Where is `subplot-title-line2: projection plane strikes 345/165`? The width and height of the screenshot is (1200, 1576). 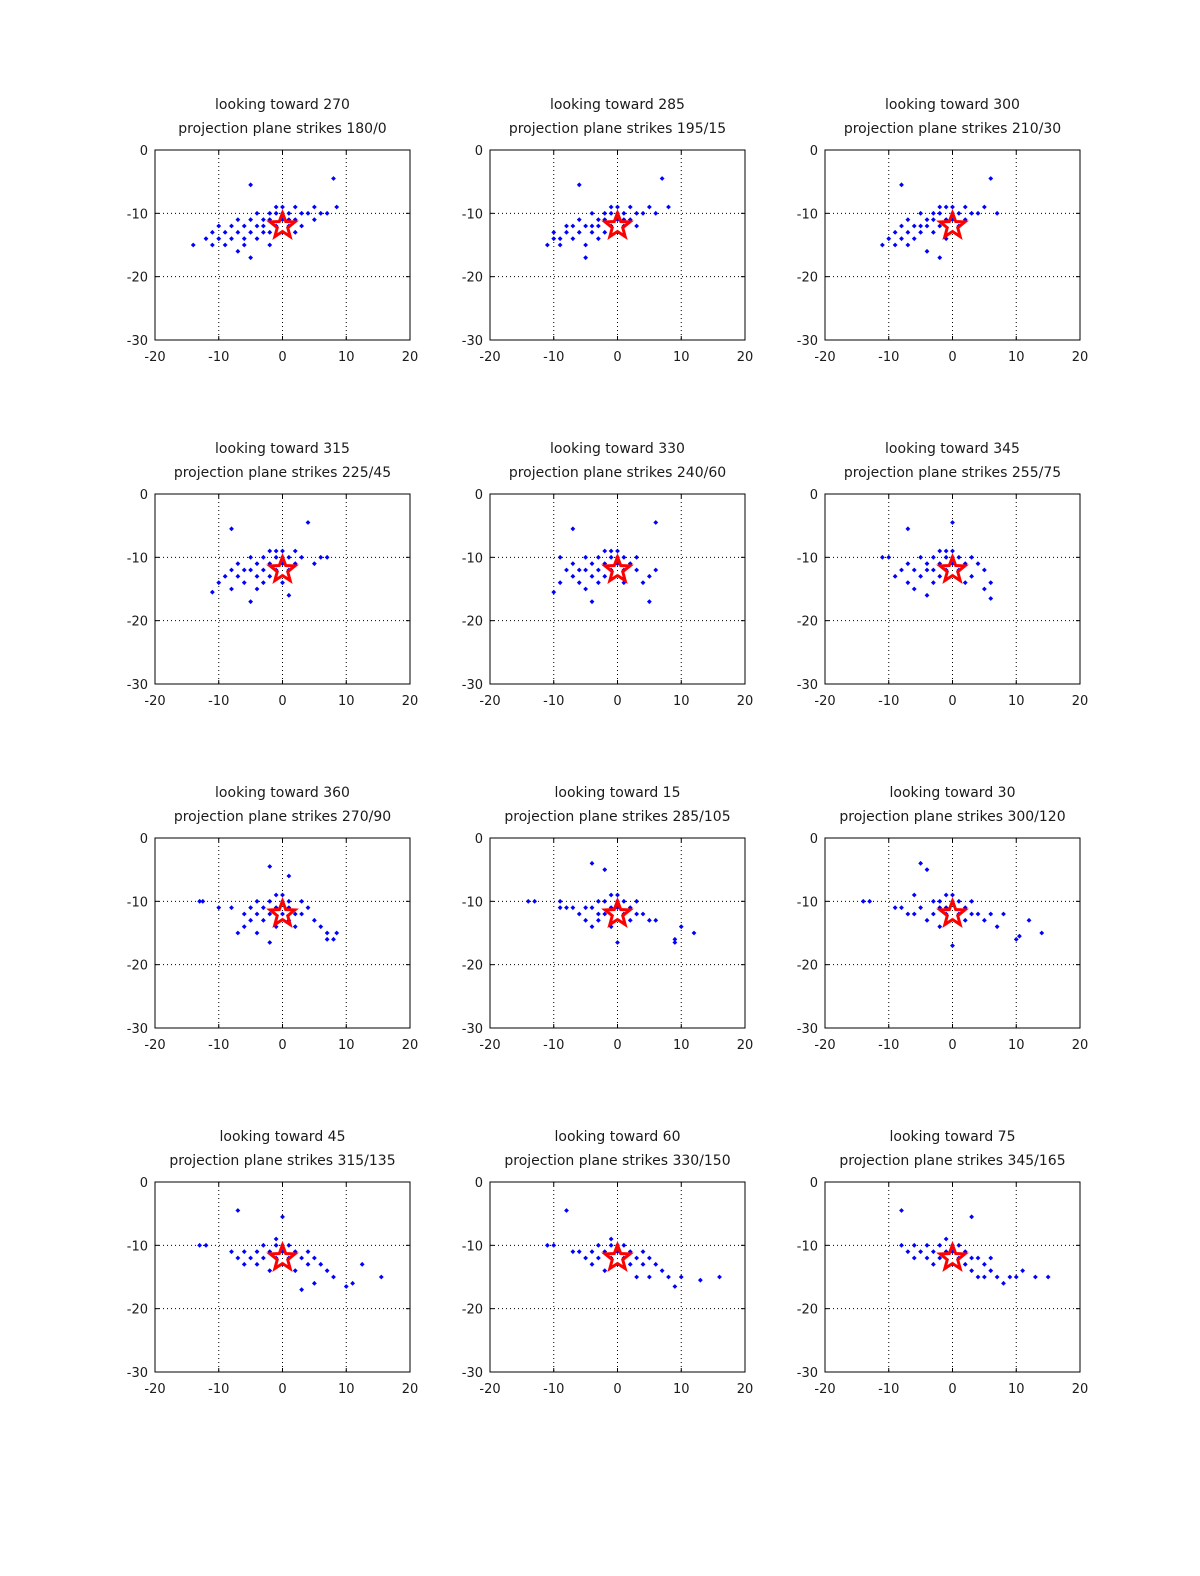 subplot-title-line2: projection plane strikes 345/165 is located at coordinates (952, 1161).